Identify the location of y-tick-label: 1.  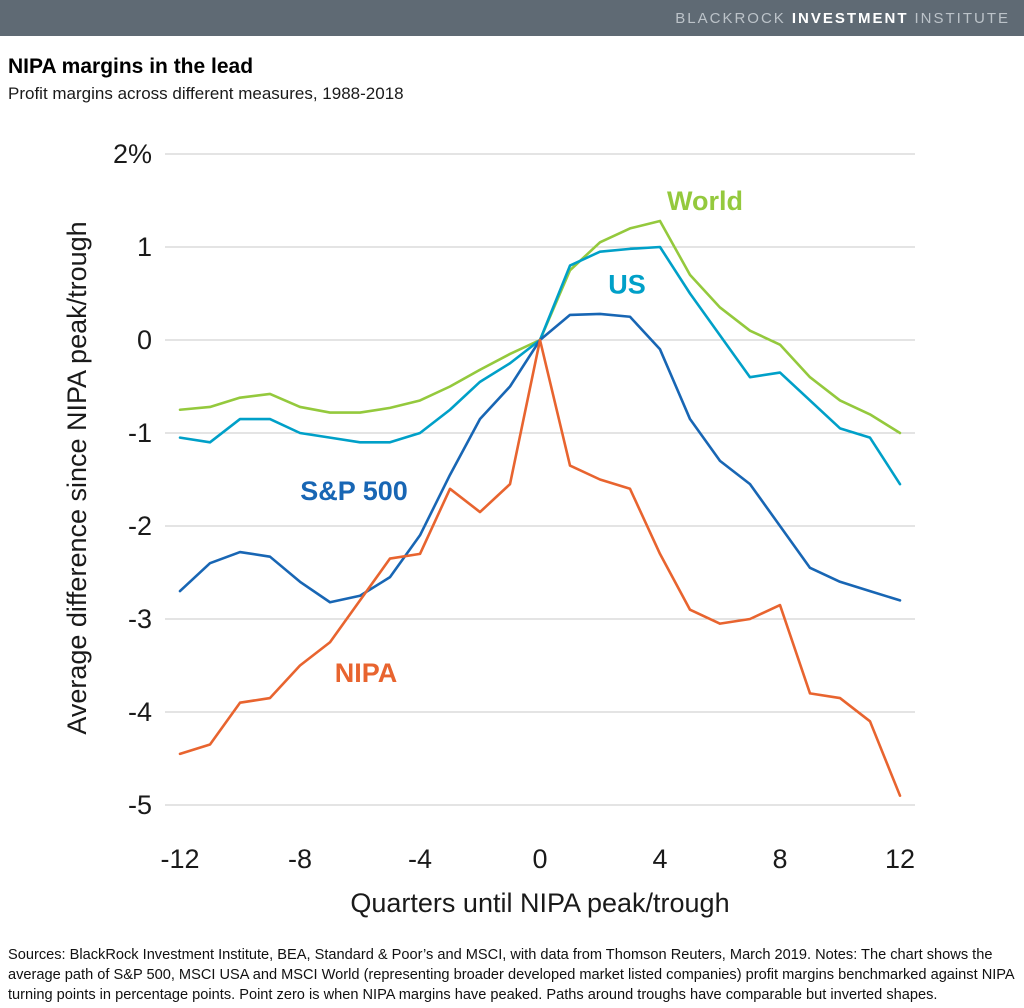
(144, 247).